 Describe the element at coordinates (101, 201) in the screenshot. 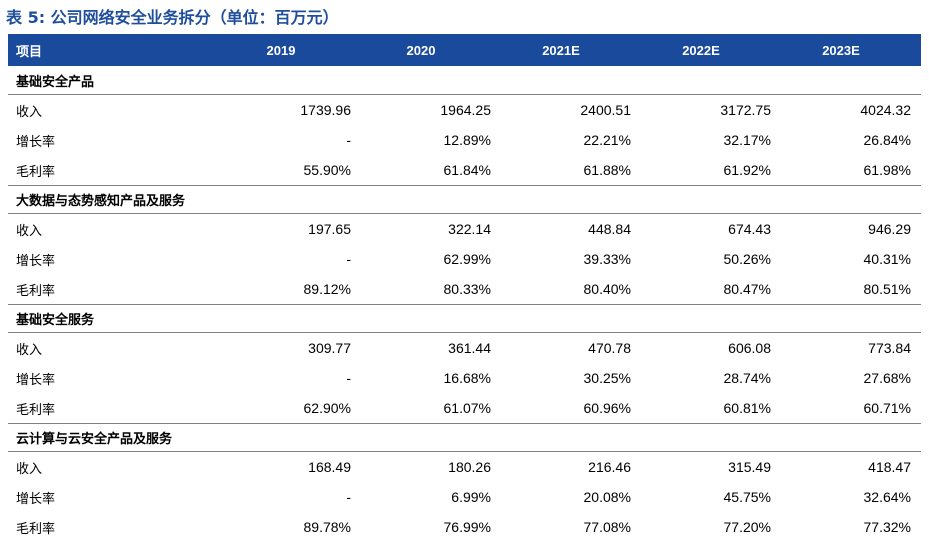

I see `section-name: 大数据与态势感知产品及服务` at that location.